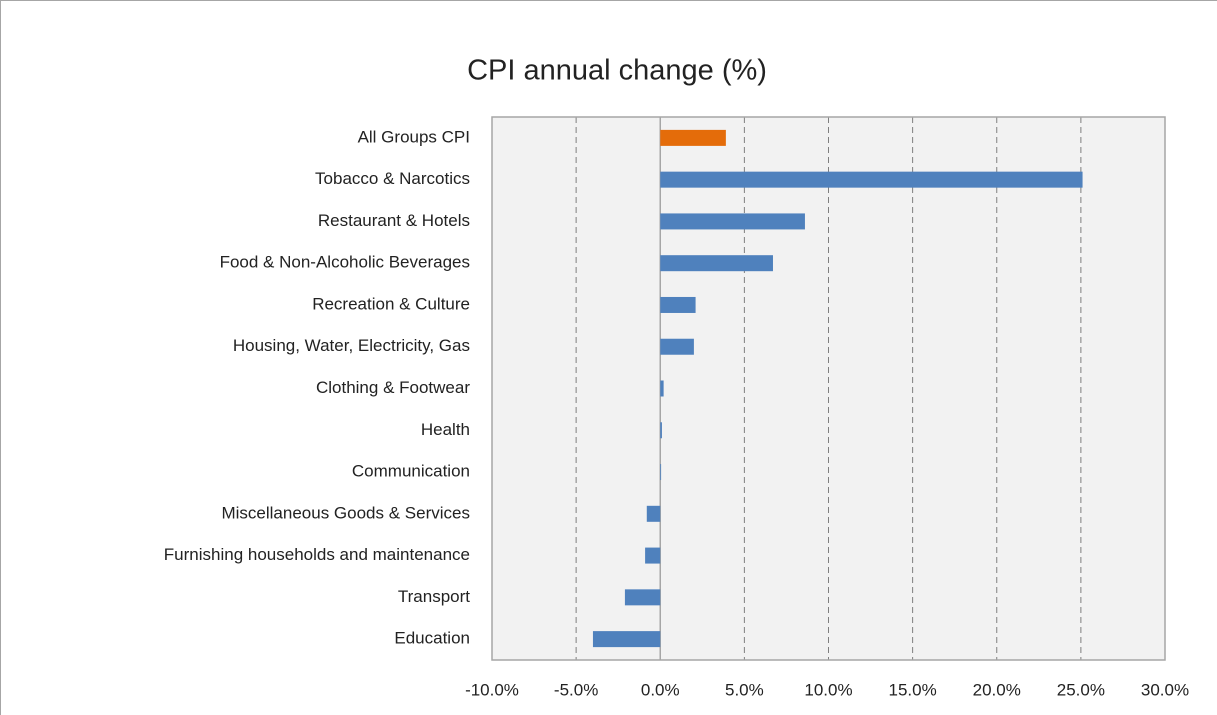 This screenshot has height=715, width=1217. I want to click on chart-title: CPI annual change (%), so click(617, 71).